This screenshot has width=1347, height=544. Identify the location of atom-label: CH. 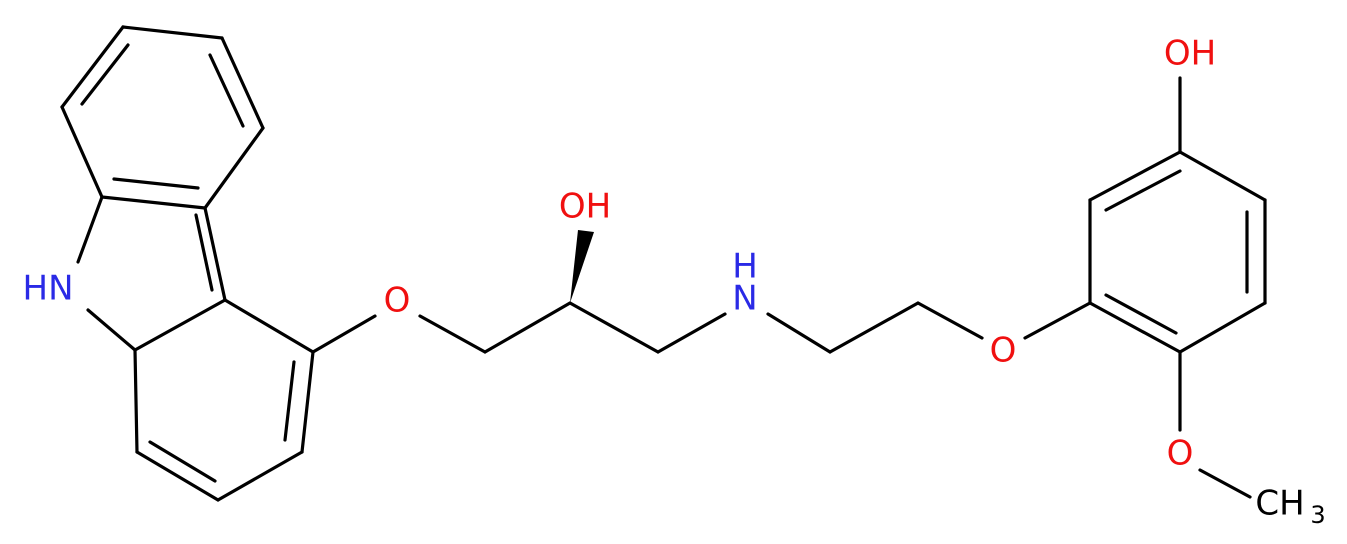
(1279, 504).